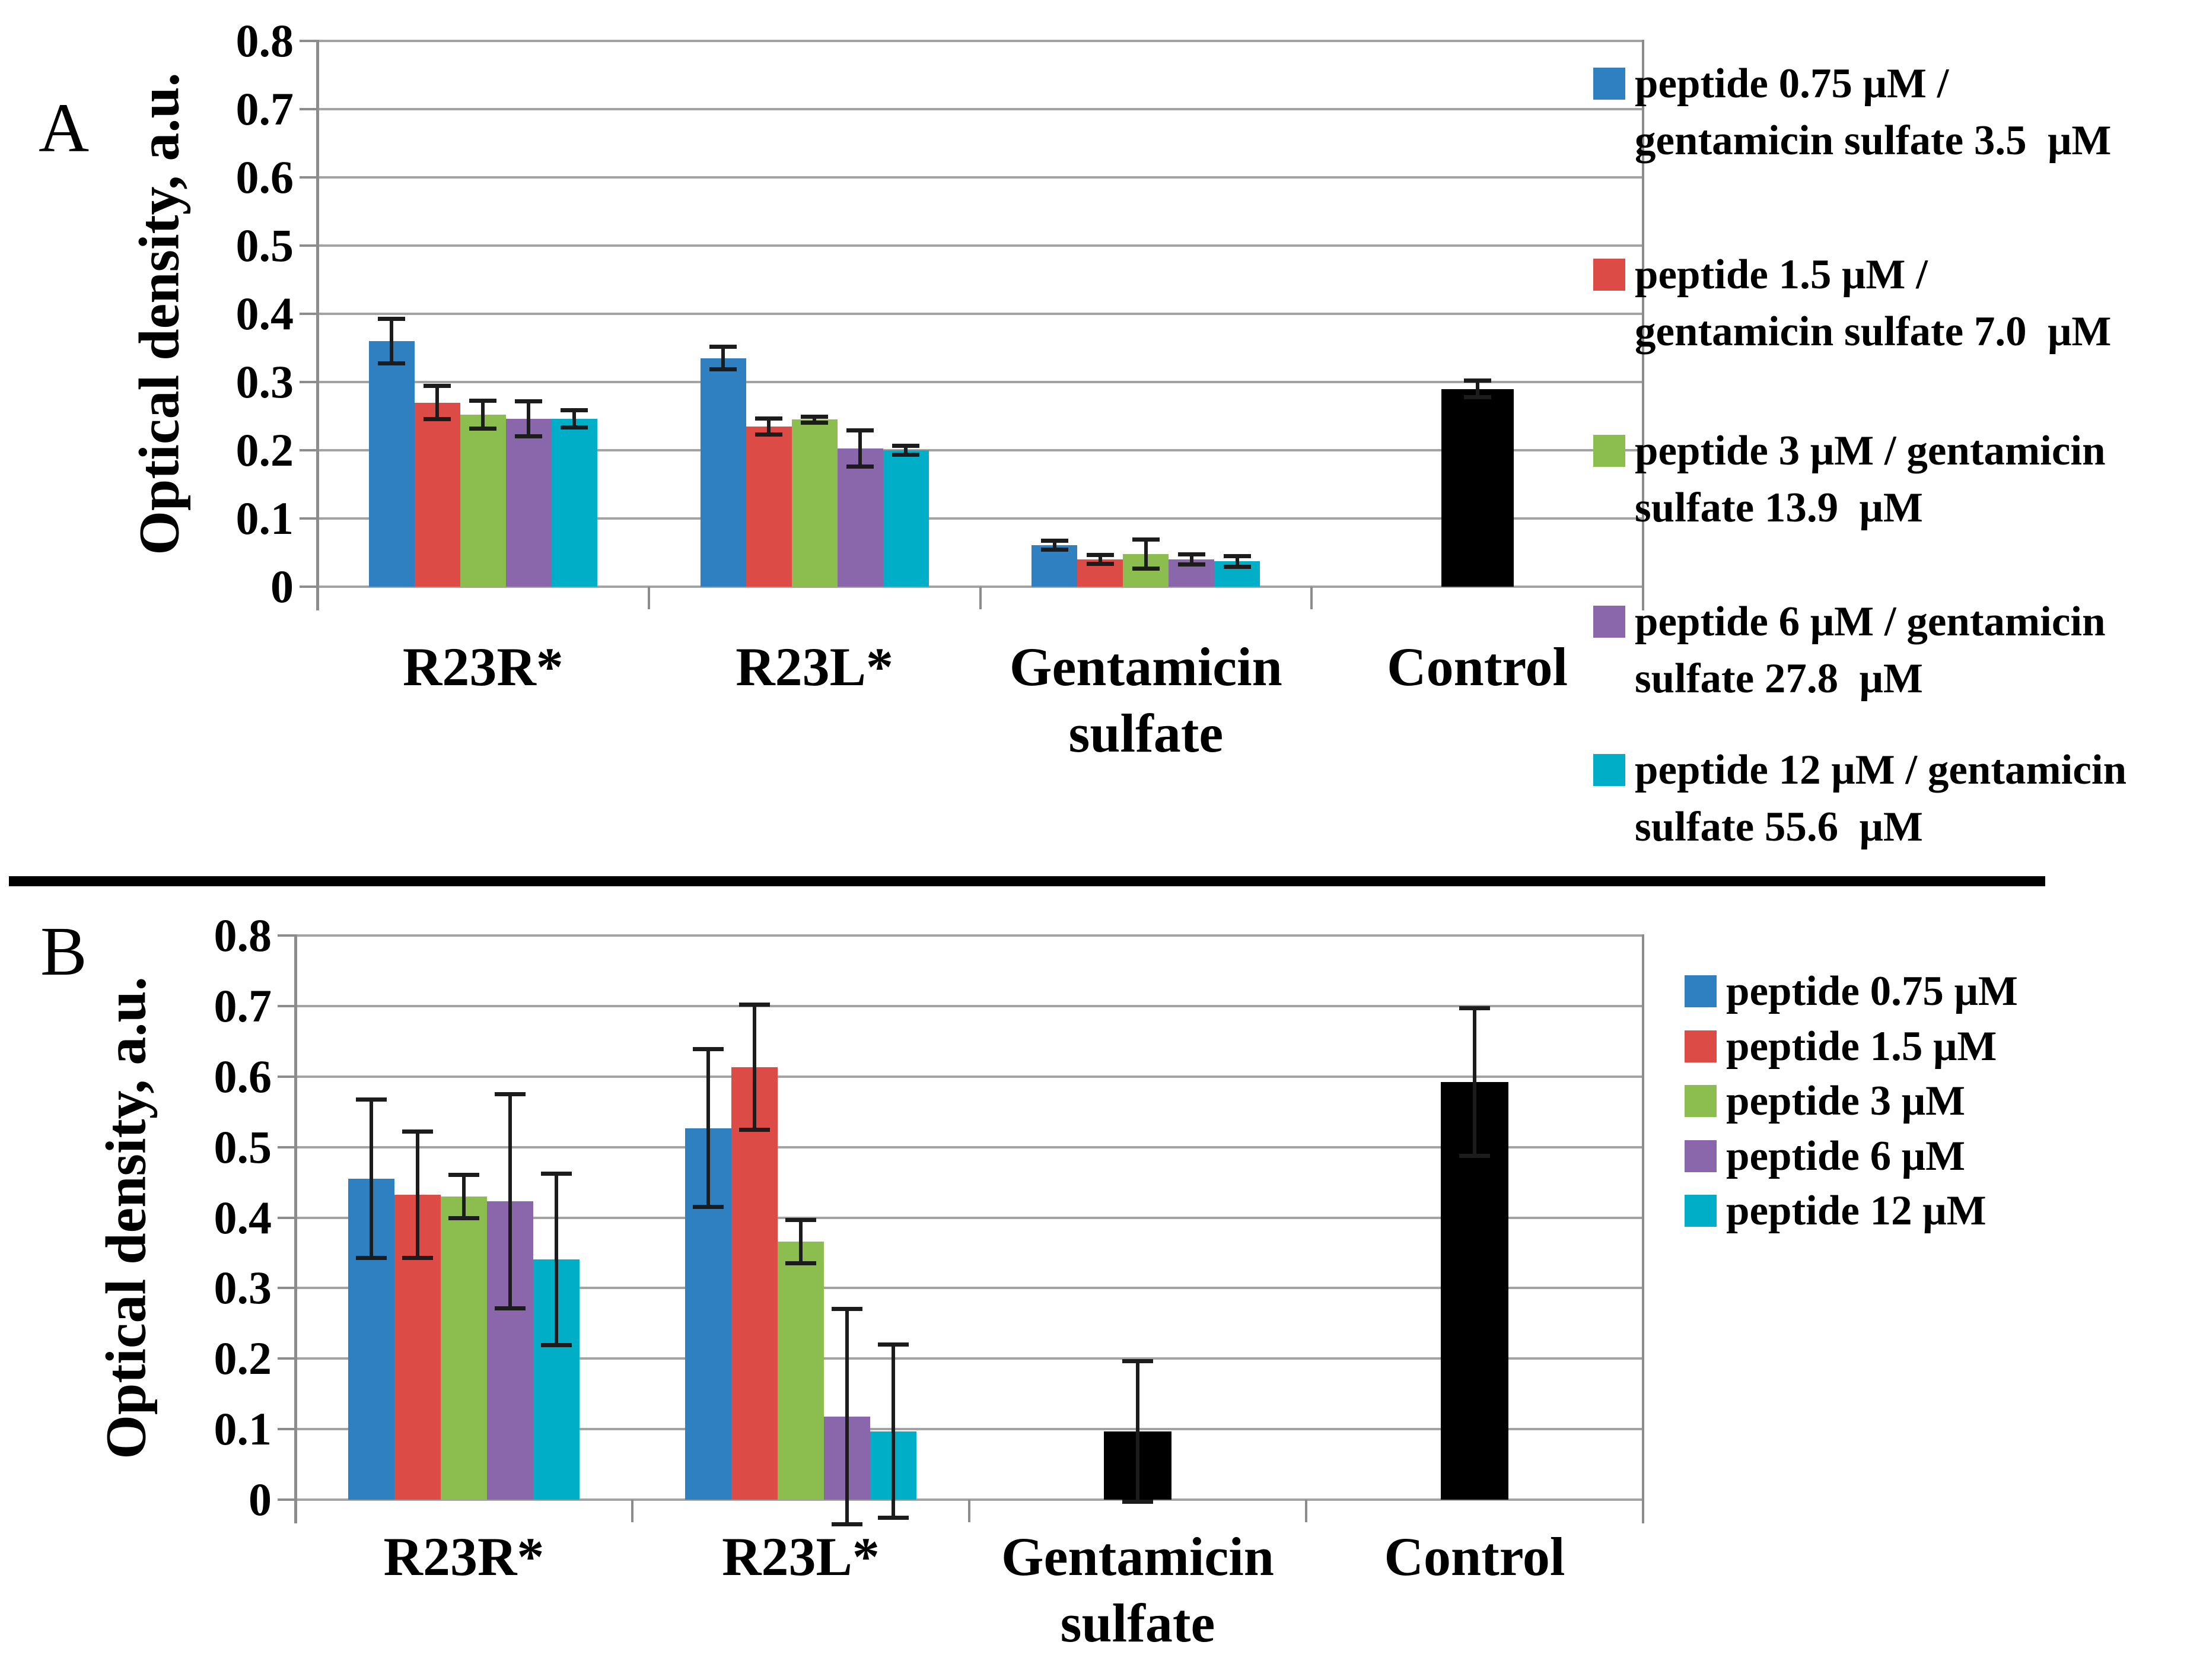 The height and width of the screenshot is (1680, 2203). What do you see at coordinates (392, 341) in the screenshot?
I see `panel-a-errorbar-r23r-blue` at bounding box center [392, 341].